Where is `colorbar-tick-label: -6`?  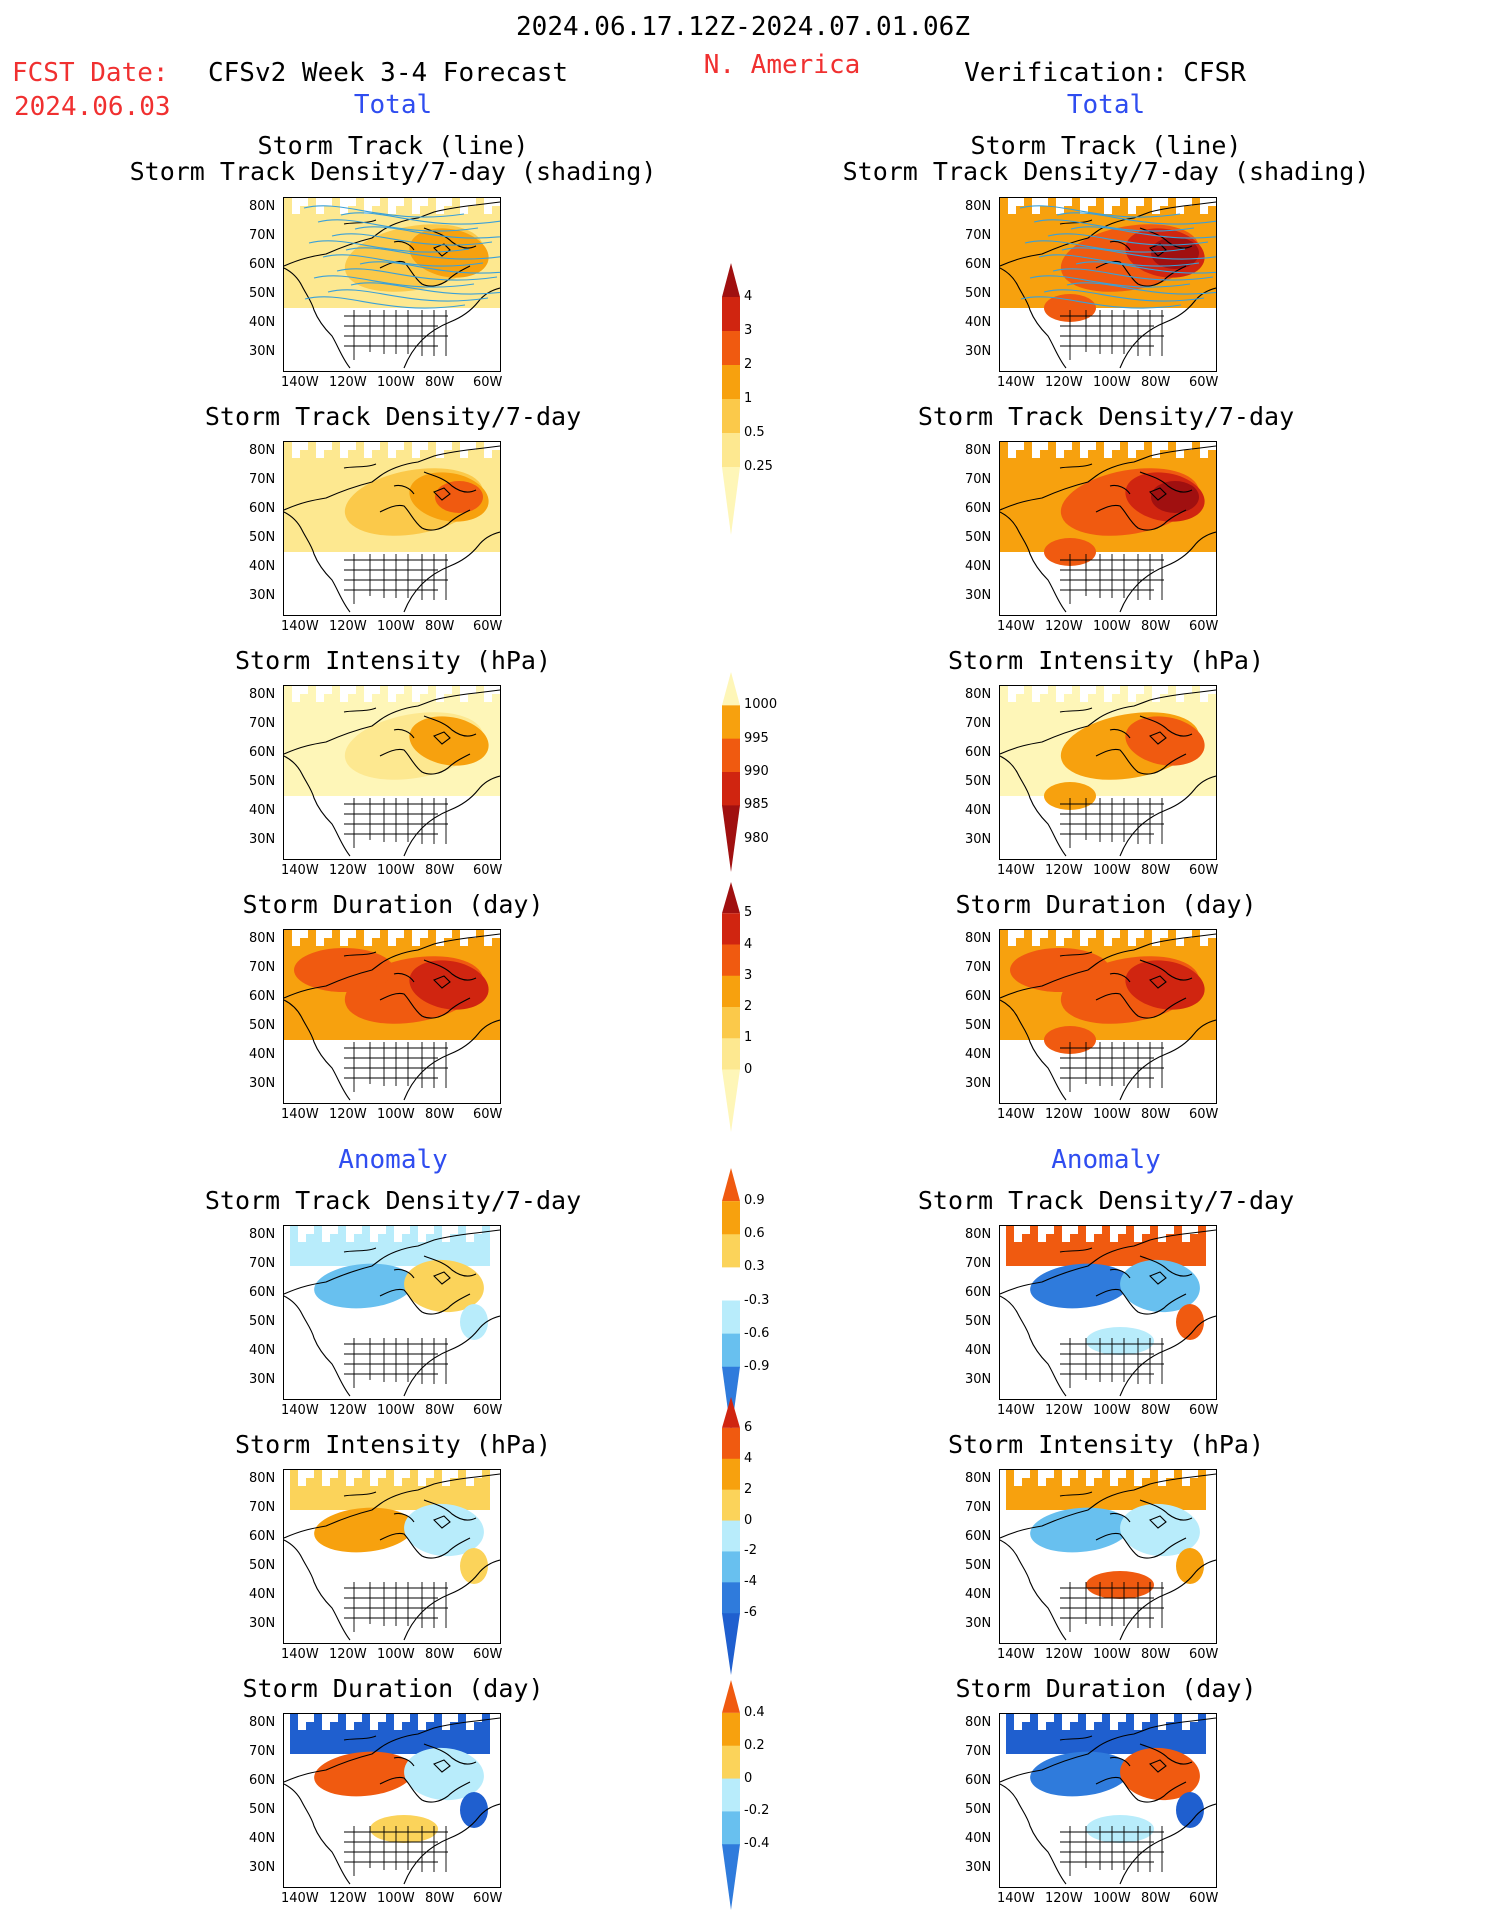
colorbar-tick-label: -6 is located at coordinates (750, 1613).